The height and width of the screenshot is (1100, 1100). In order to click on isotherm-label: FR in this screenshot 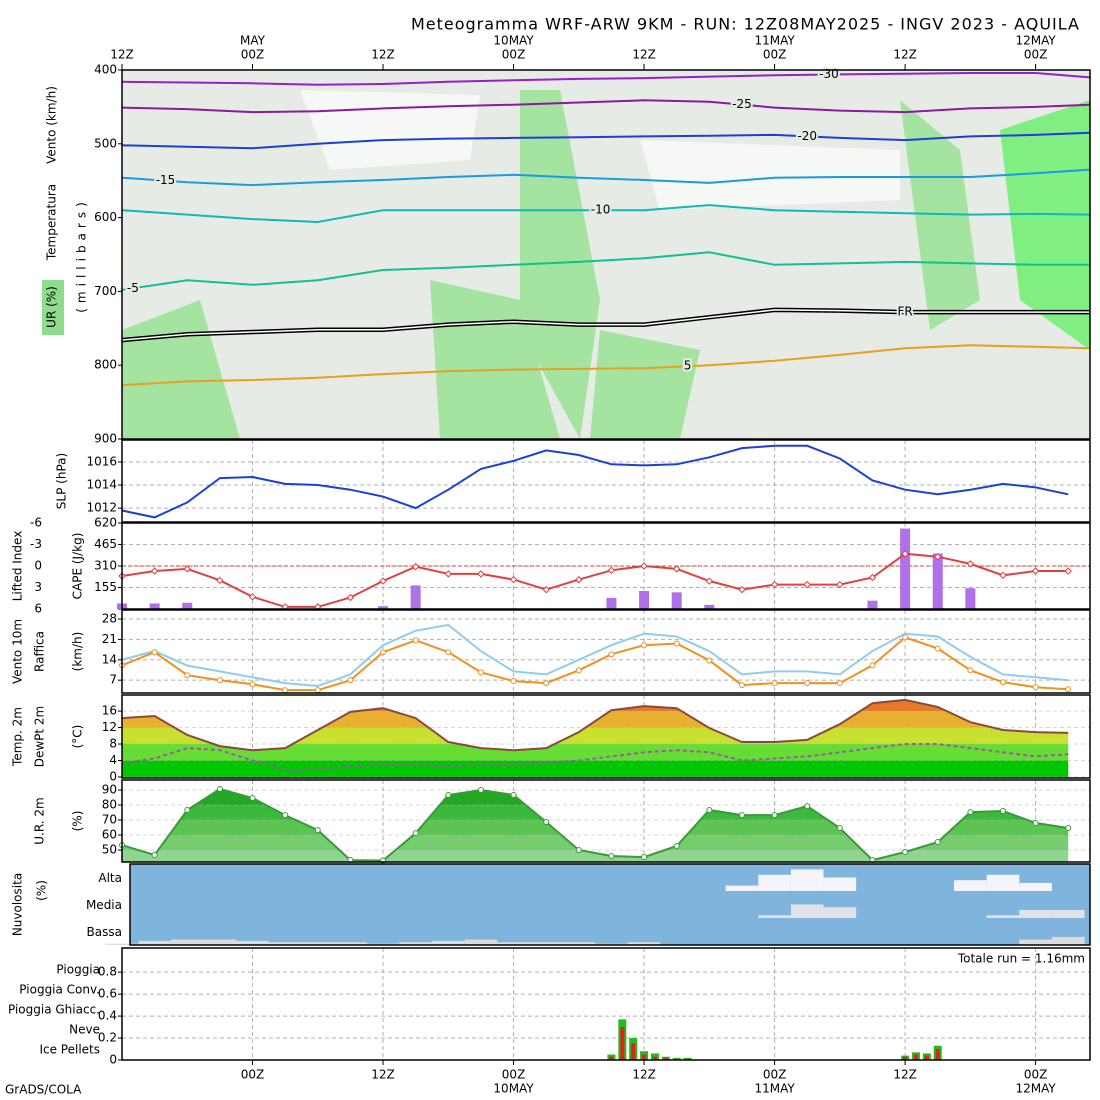, I will do `click(904, 312)`.